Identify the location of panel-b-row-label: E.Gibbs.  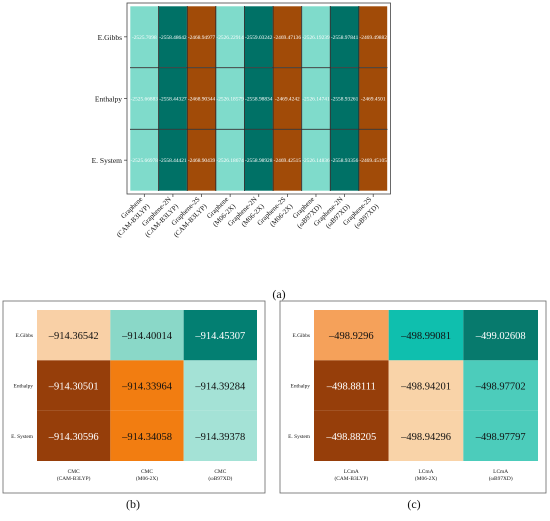
(24, 336).